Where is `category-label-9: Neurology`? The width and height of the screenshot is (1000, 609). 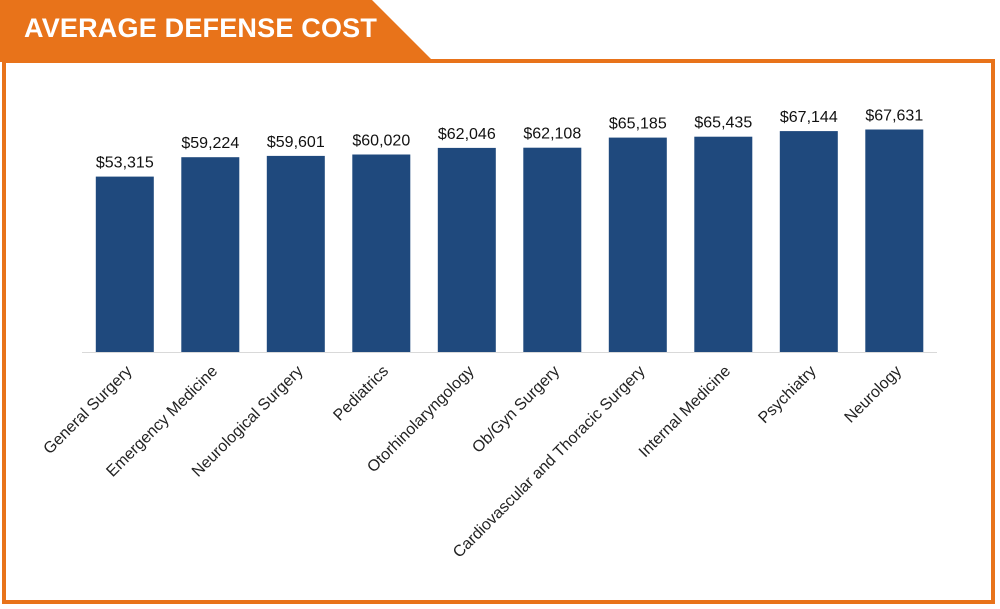 category-label-9: Neurology is located at coordinates (874, 395).